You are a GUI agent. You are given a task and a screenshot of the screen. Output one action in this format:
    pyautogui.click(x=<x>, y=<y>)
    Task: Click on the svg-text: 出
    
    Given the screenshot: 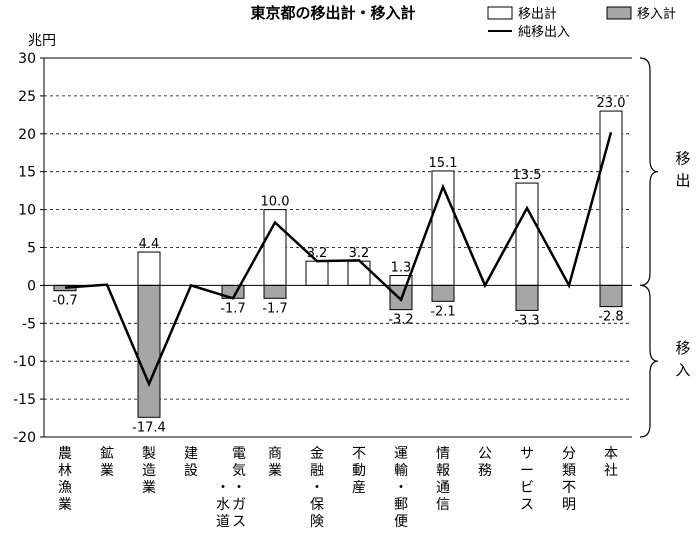 What is the action you would take?
    pyautogui.click(x=682, y=181)
    